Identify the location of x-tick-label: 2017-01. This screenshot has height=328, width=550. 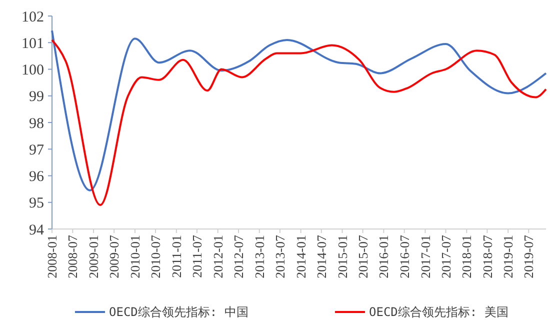
(425, 256).